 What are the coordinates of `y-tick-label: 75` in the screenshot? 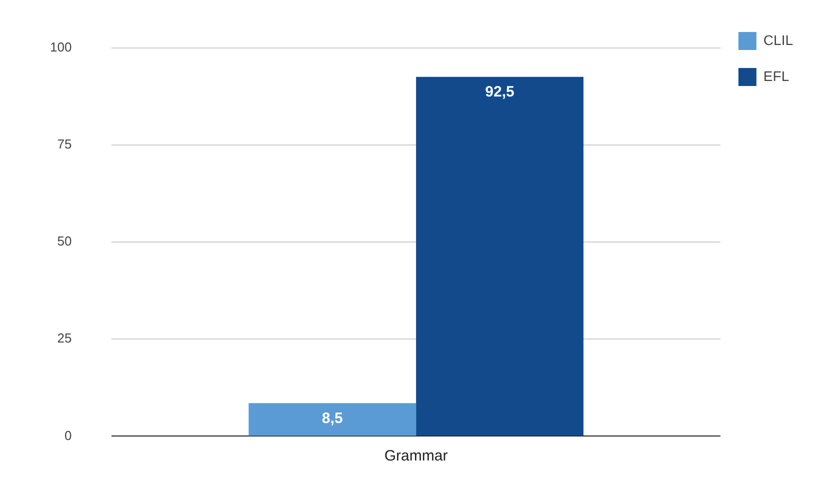 It's located at (64, 144).